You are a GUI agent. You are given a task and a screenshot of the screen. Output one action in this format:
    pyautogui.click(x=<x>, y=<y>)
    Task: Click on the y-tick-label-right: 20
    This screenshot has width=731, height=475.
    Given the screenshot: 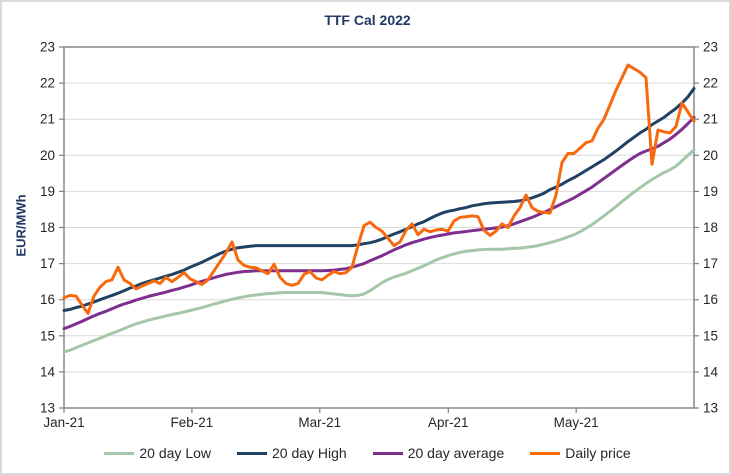 What is the action you would take?
    pyautogui.click(x=710, y=155)
    